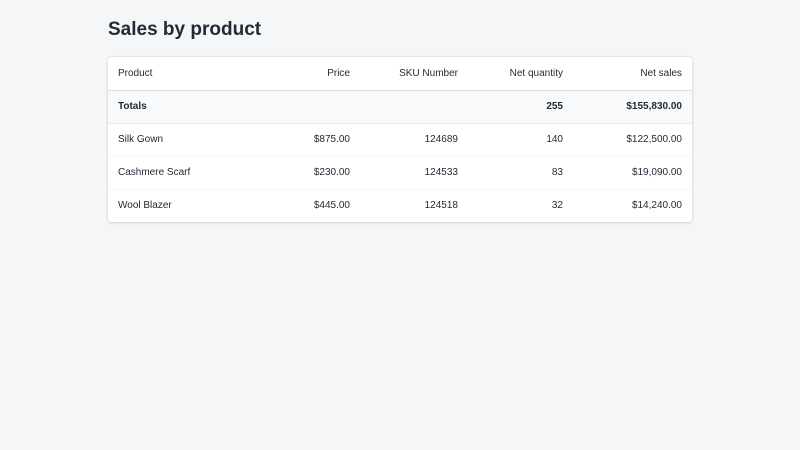  What do you see at coordinates (184, 140) in the screenshot?
I see `cell-product: Silk Gown` at bounding box center [184, 140].